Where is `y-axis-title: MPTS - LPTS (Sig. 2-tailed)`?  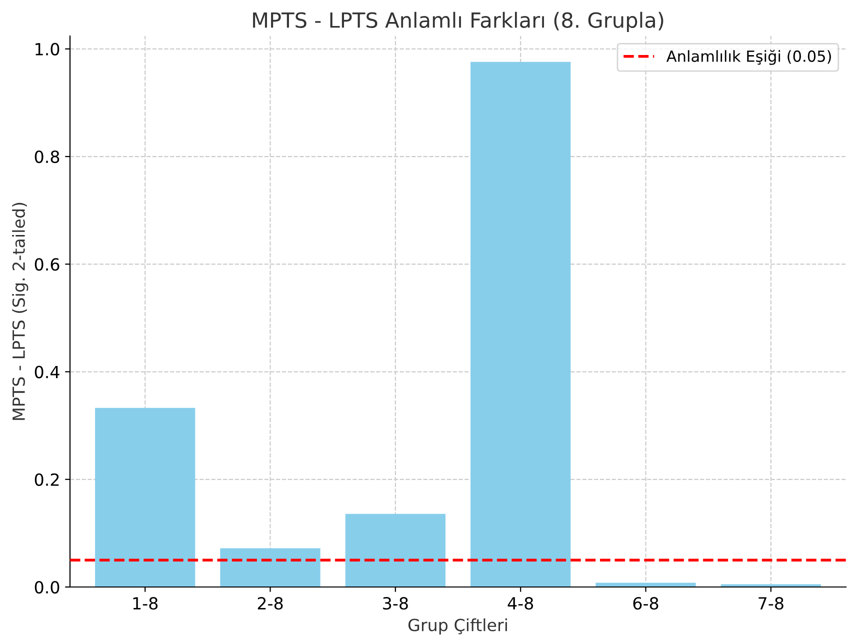 y-axis-title: MPTS - LPTS (Sig. 2-tailed) is located at coordinates (20, 311).